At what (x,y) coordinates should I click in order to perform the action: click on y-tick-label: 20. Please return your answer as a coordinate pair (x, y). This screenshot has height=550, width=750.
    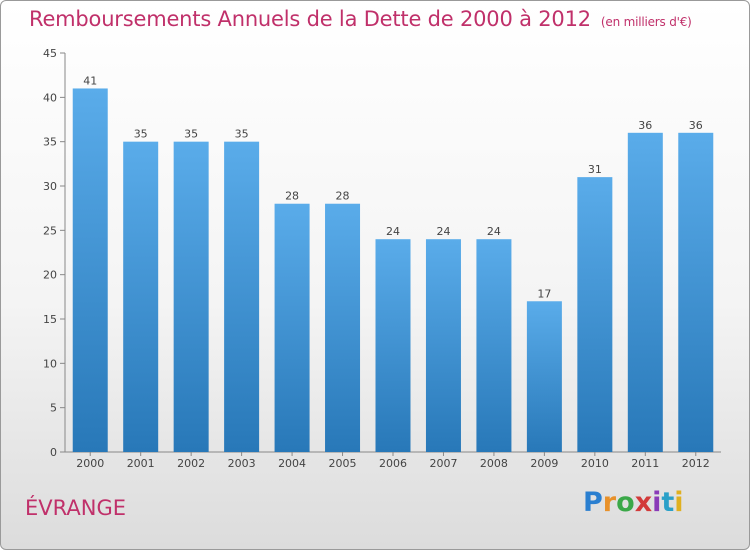
    Looking at the image, I should click on (50, 275).